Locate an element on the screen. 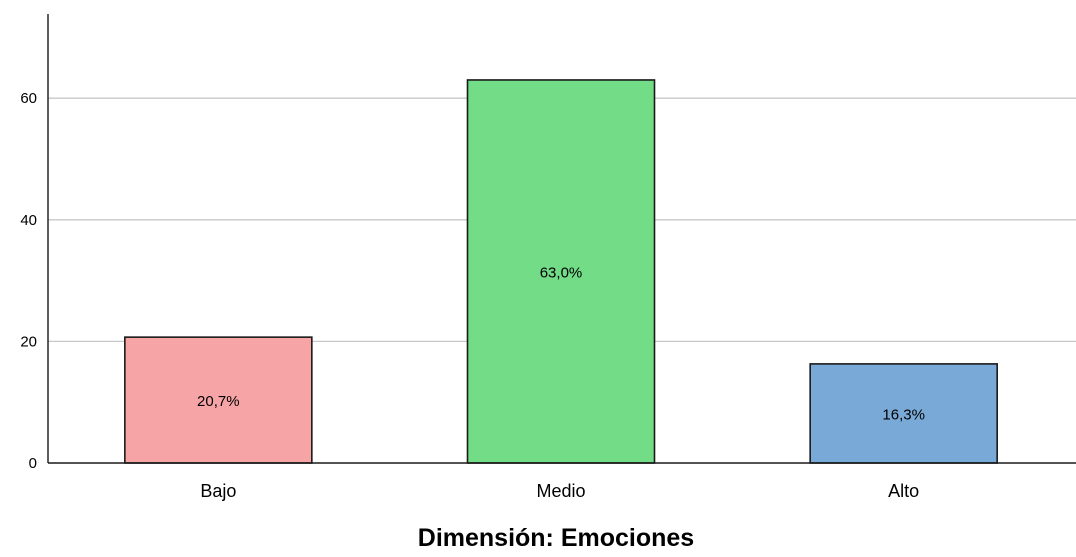 The image size is (1076, 557). x-axis-title: Dimensión: Emociones is located at coordinates (556, 538).